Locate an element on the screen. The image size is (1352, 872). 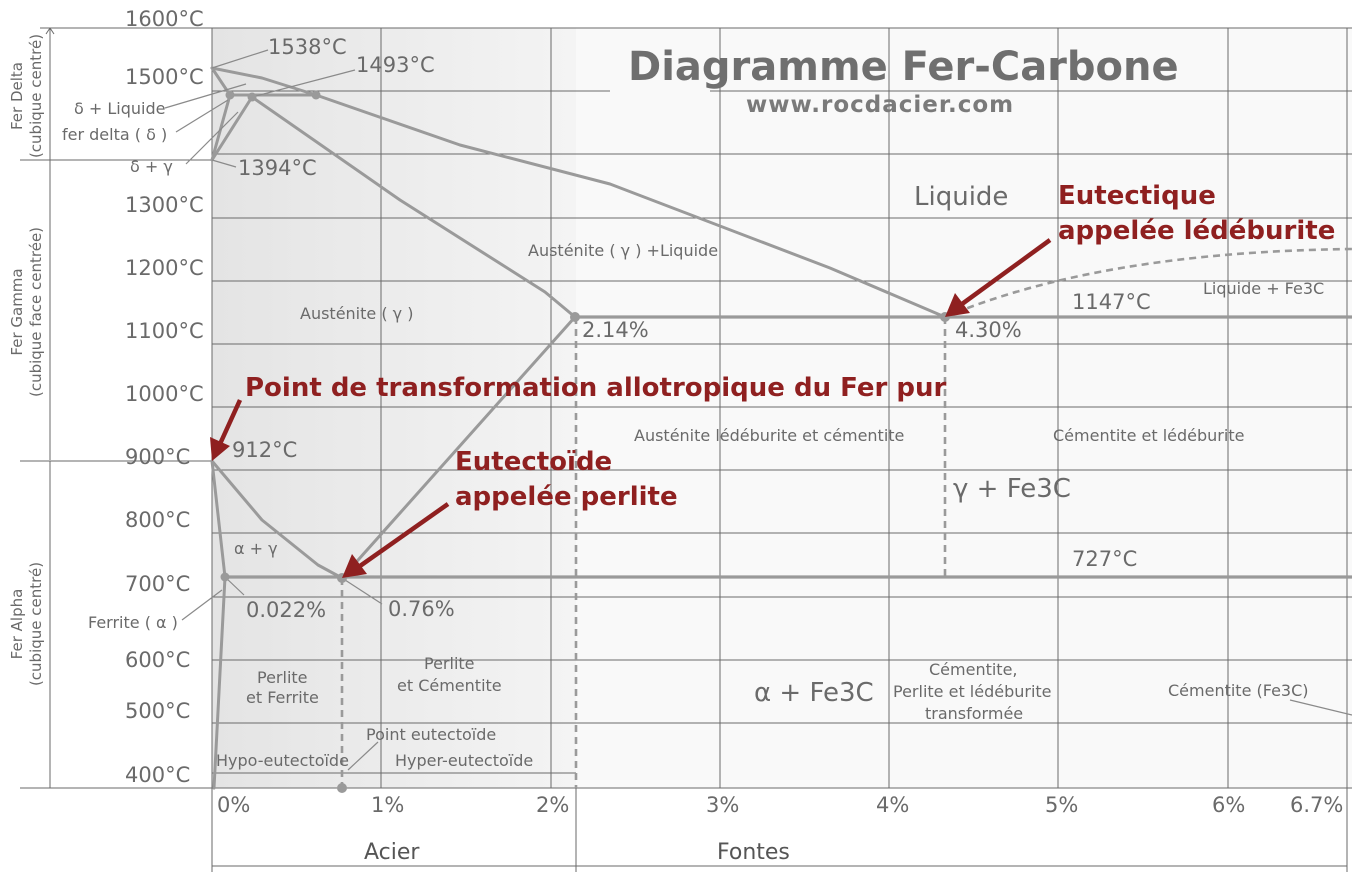
region-point-eutectoide: Point eutectoïde is located at coordinates (431, 734).